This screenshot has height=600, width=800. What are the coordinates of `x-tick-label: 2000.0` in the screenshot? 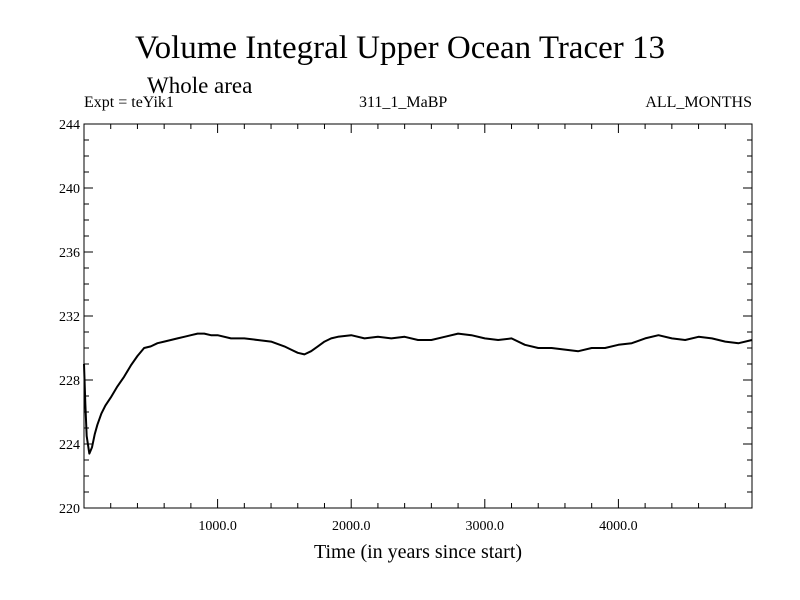 It's located at (351, 526).